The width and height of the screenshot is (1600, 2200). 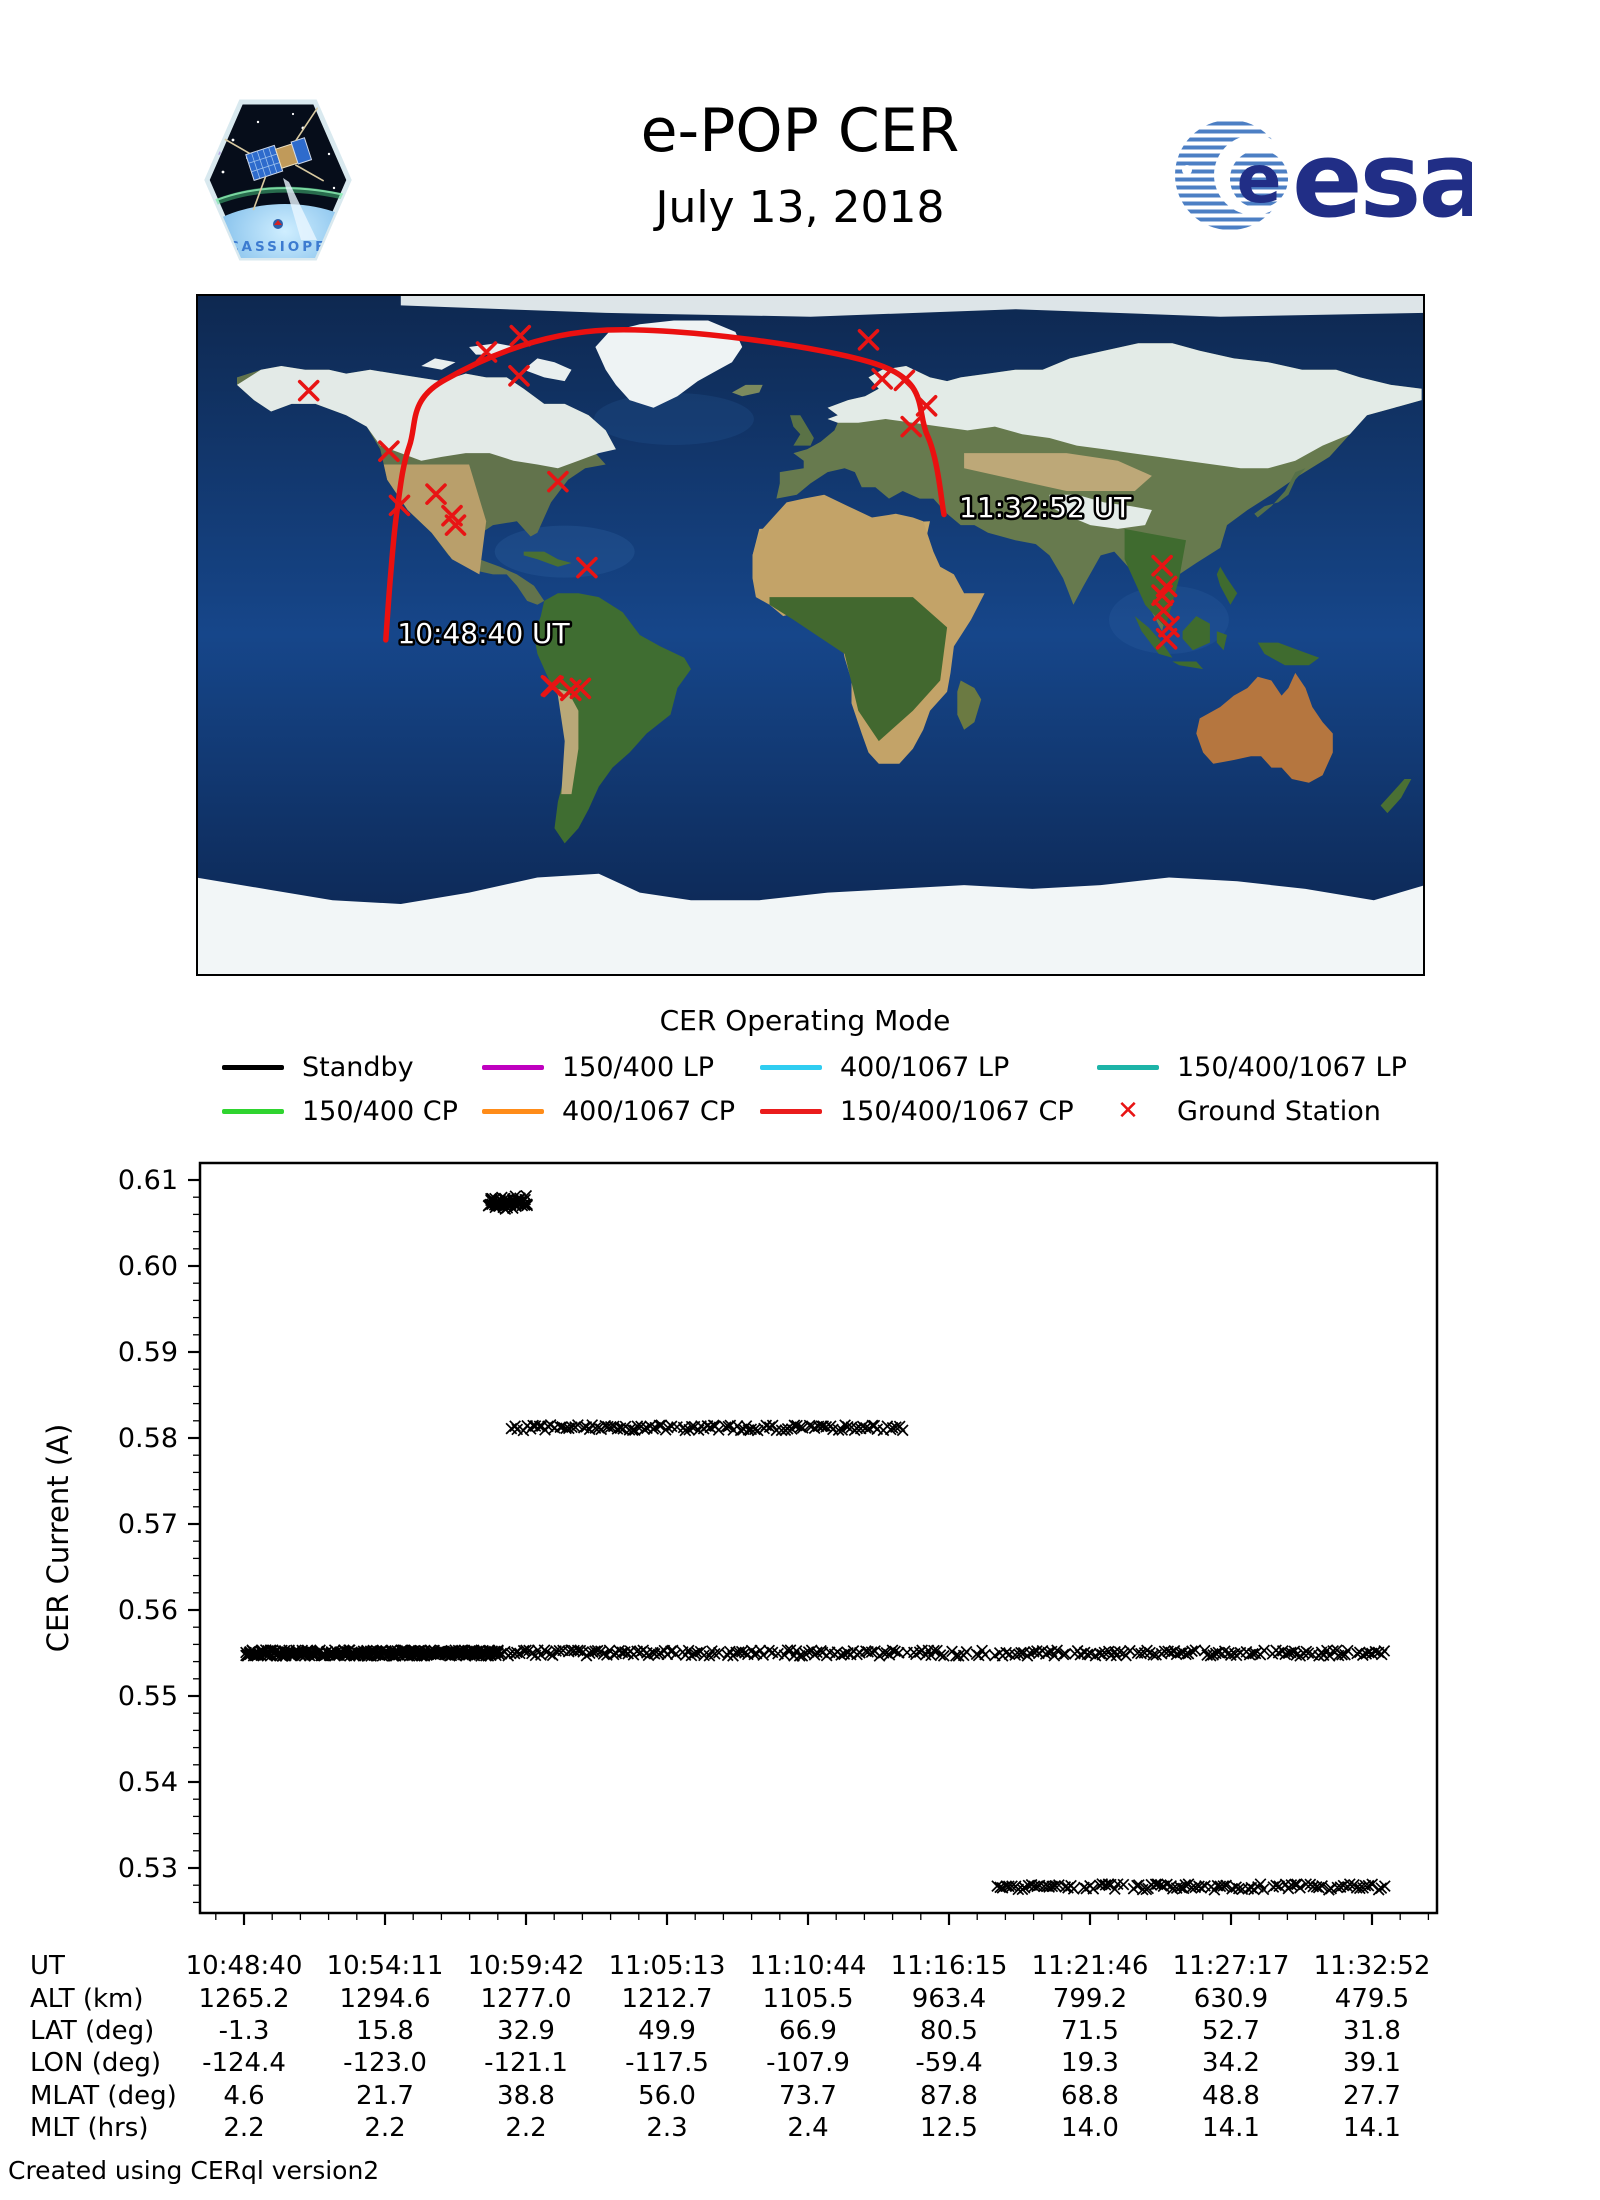 What do you see at coordinates (547, 559) in the screenshot?
I see `landmass-cuba-hispaniola` at bounding box center [547, 559].